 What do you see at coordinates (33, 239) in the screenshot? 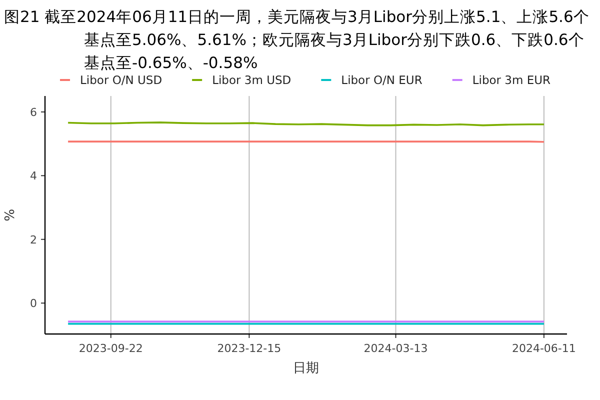
I see `y-tick-label: 2` at bounding box center [33, 239].